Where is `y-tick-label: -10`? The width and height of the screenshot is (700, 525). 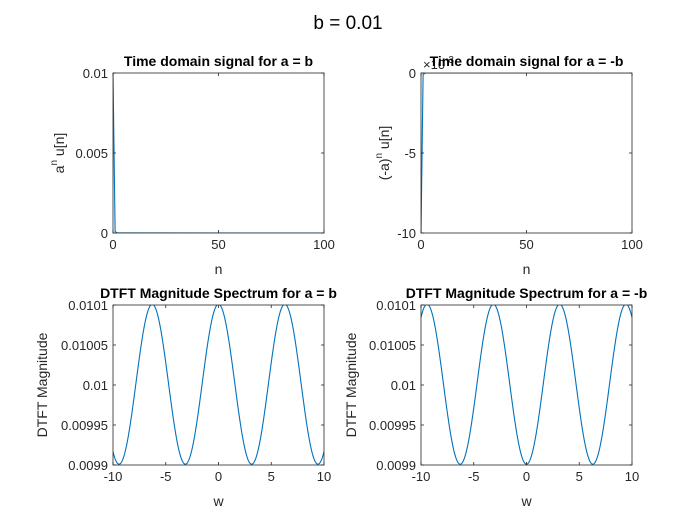
y-tick-label: -10 is located at coordinates (406, 233).